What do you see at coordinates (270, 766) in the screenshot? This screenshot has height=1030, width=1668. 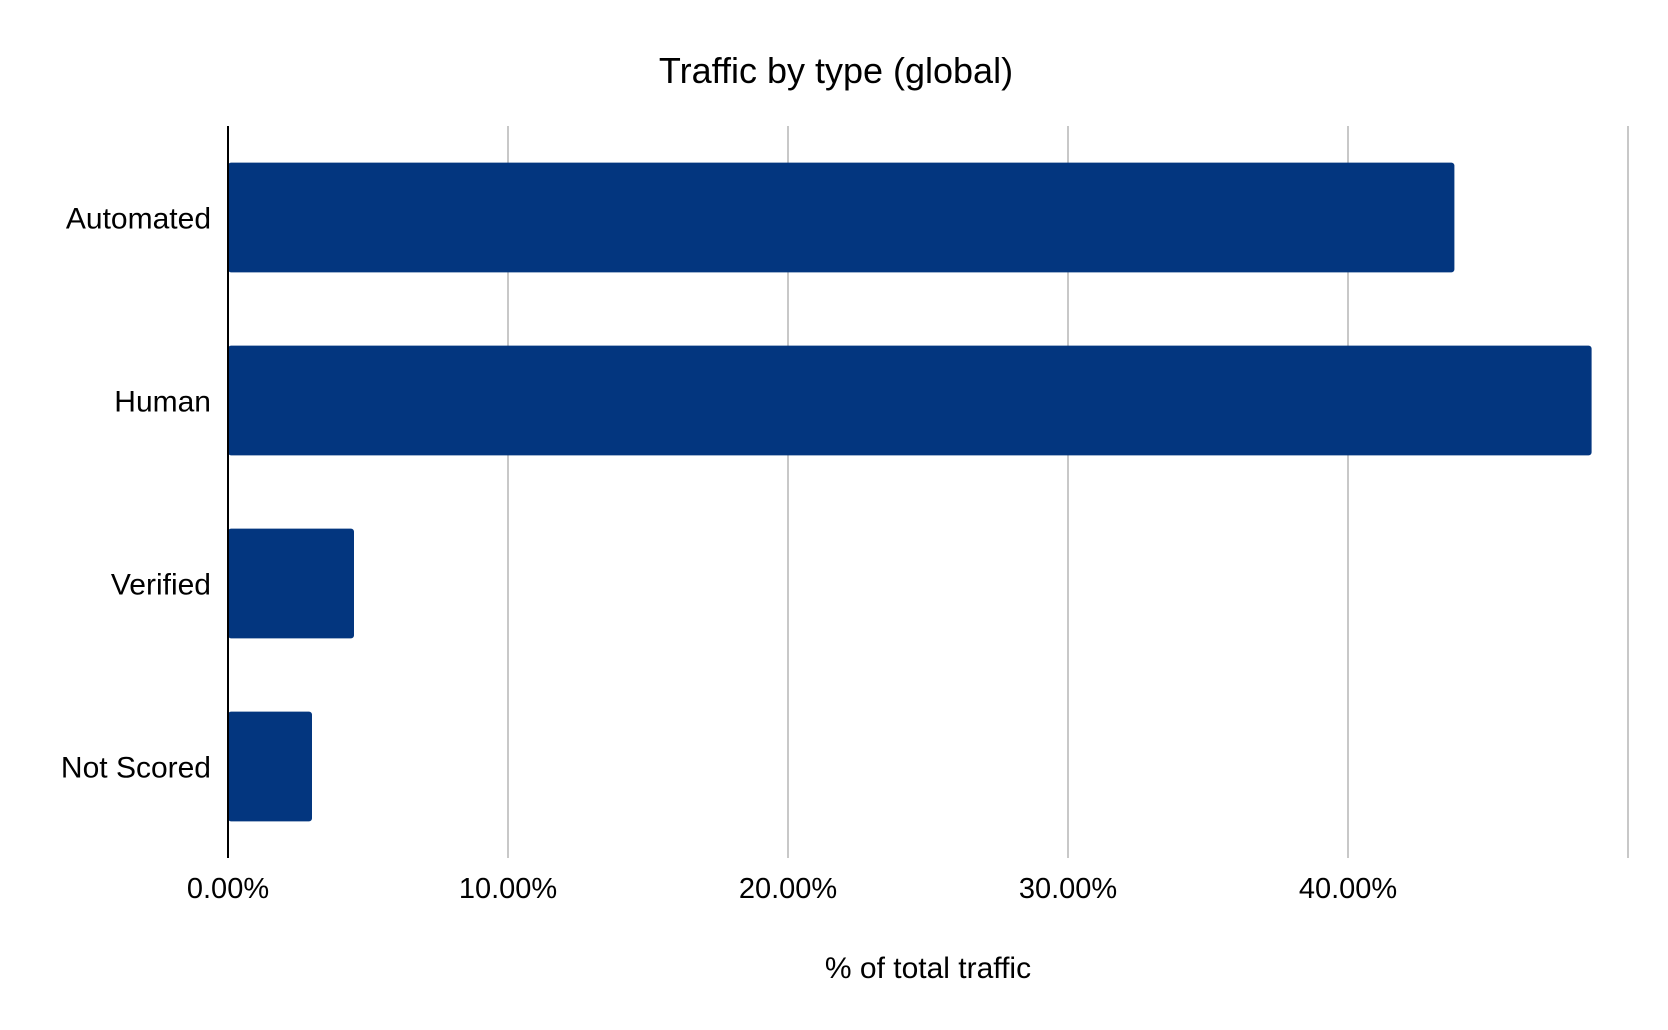 I see `bar-not-scored` at bounding box center [270, 766].